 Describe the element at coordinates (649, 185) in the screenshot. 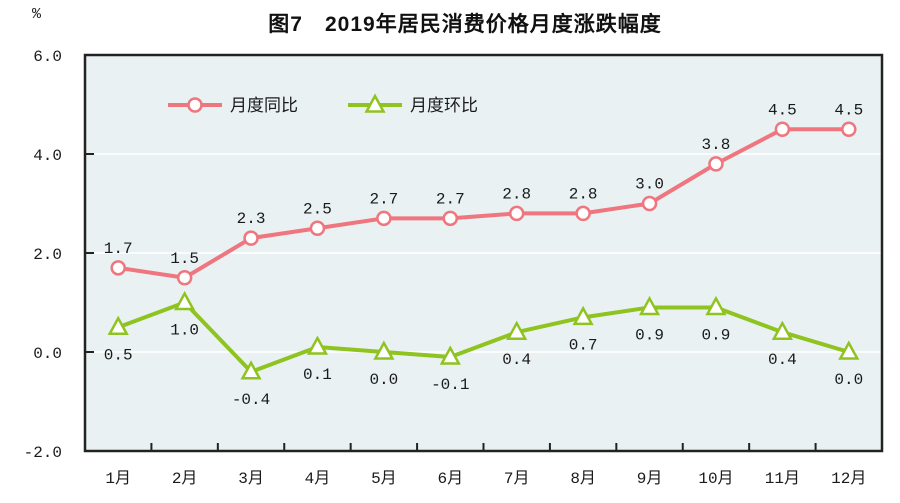

I see `data-label: 3.0` at that location.